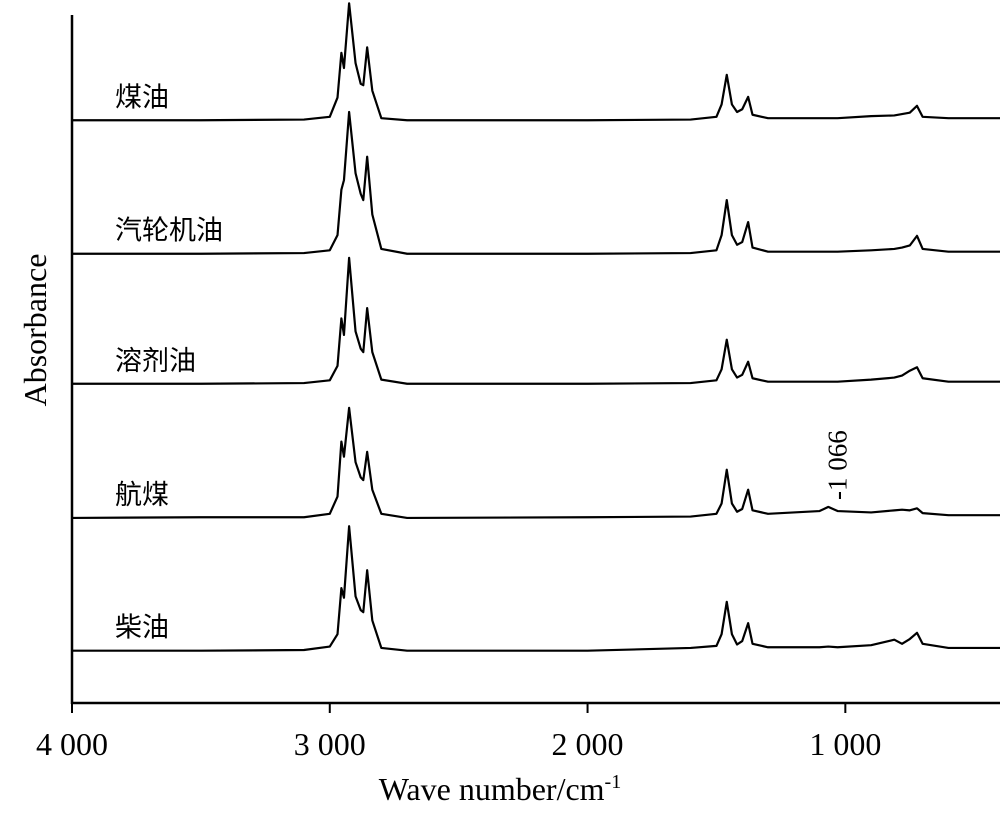 This screenshot has height=824, width=1000. Describe the element at coordinates (169, 231) in the screenshot. I see `series-label: 汽轮机油` at that location.